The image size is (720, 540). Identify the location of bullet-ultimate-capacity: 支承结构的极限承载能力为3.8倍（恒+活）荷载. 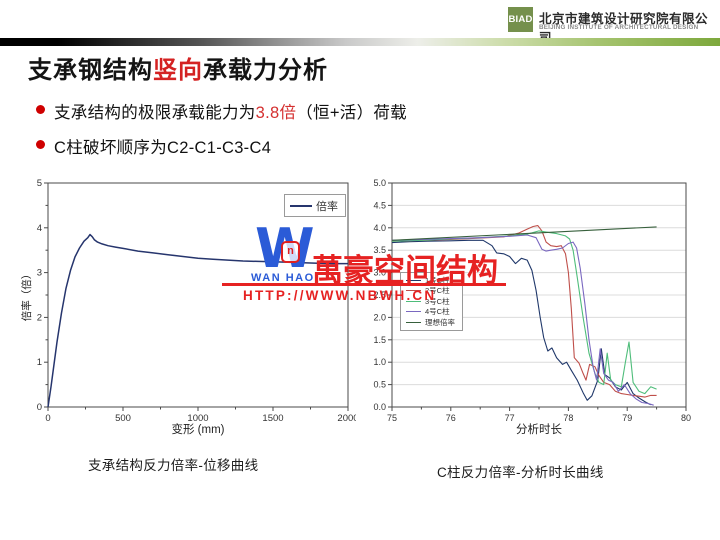
(221, 111).